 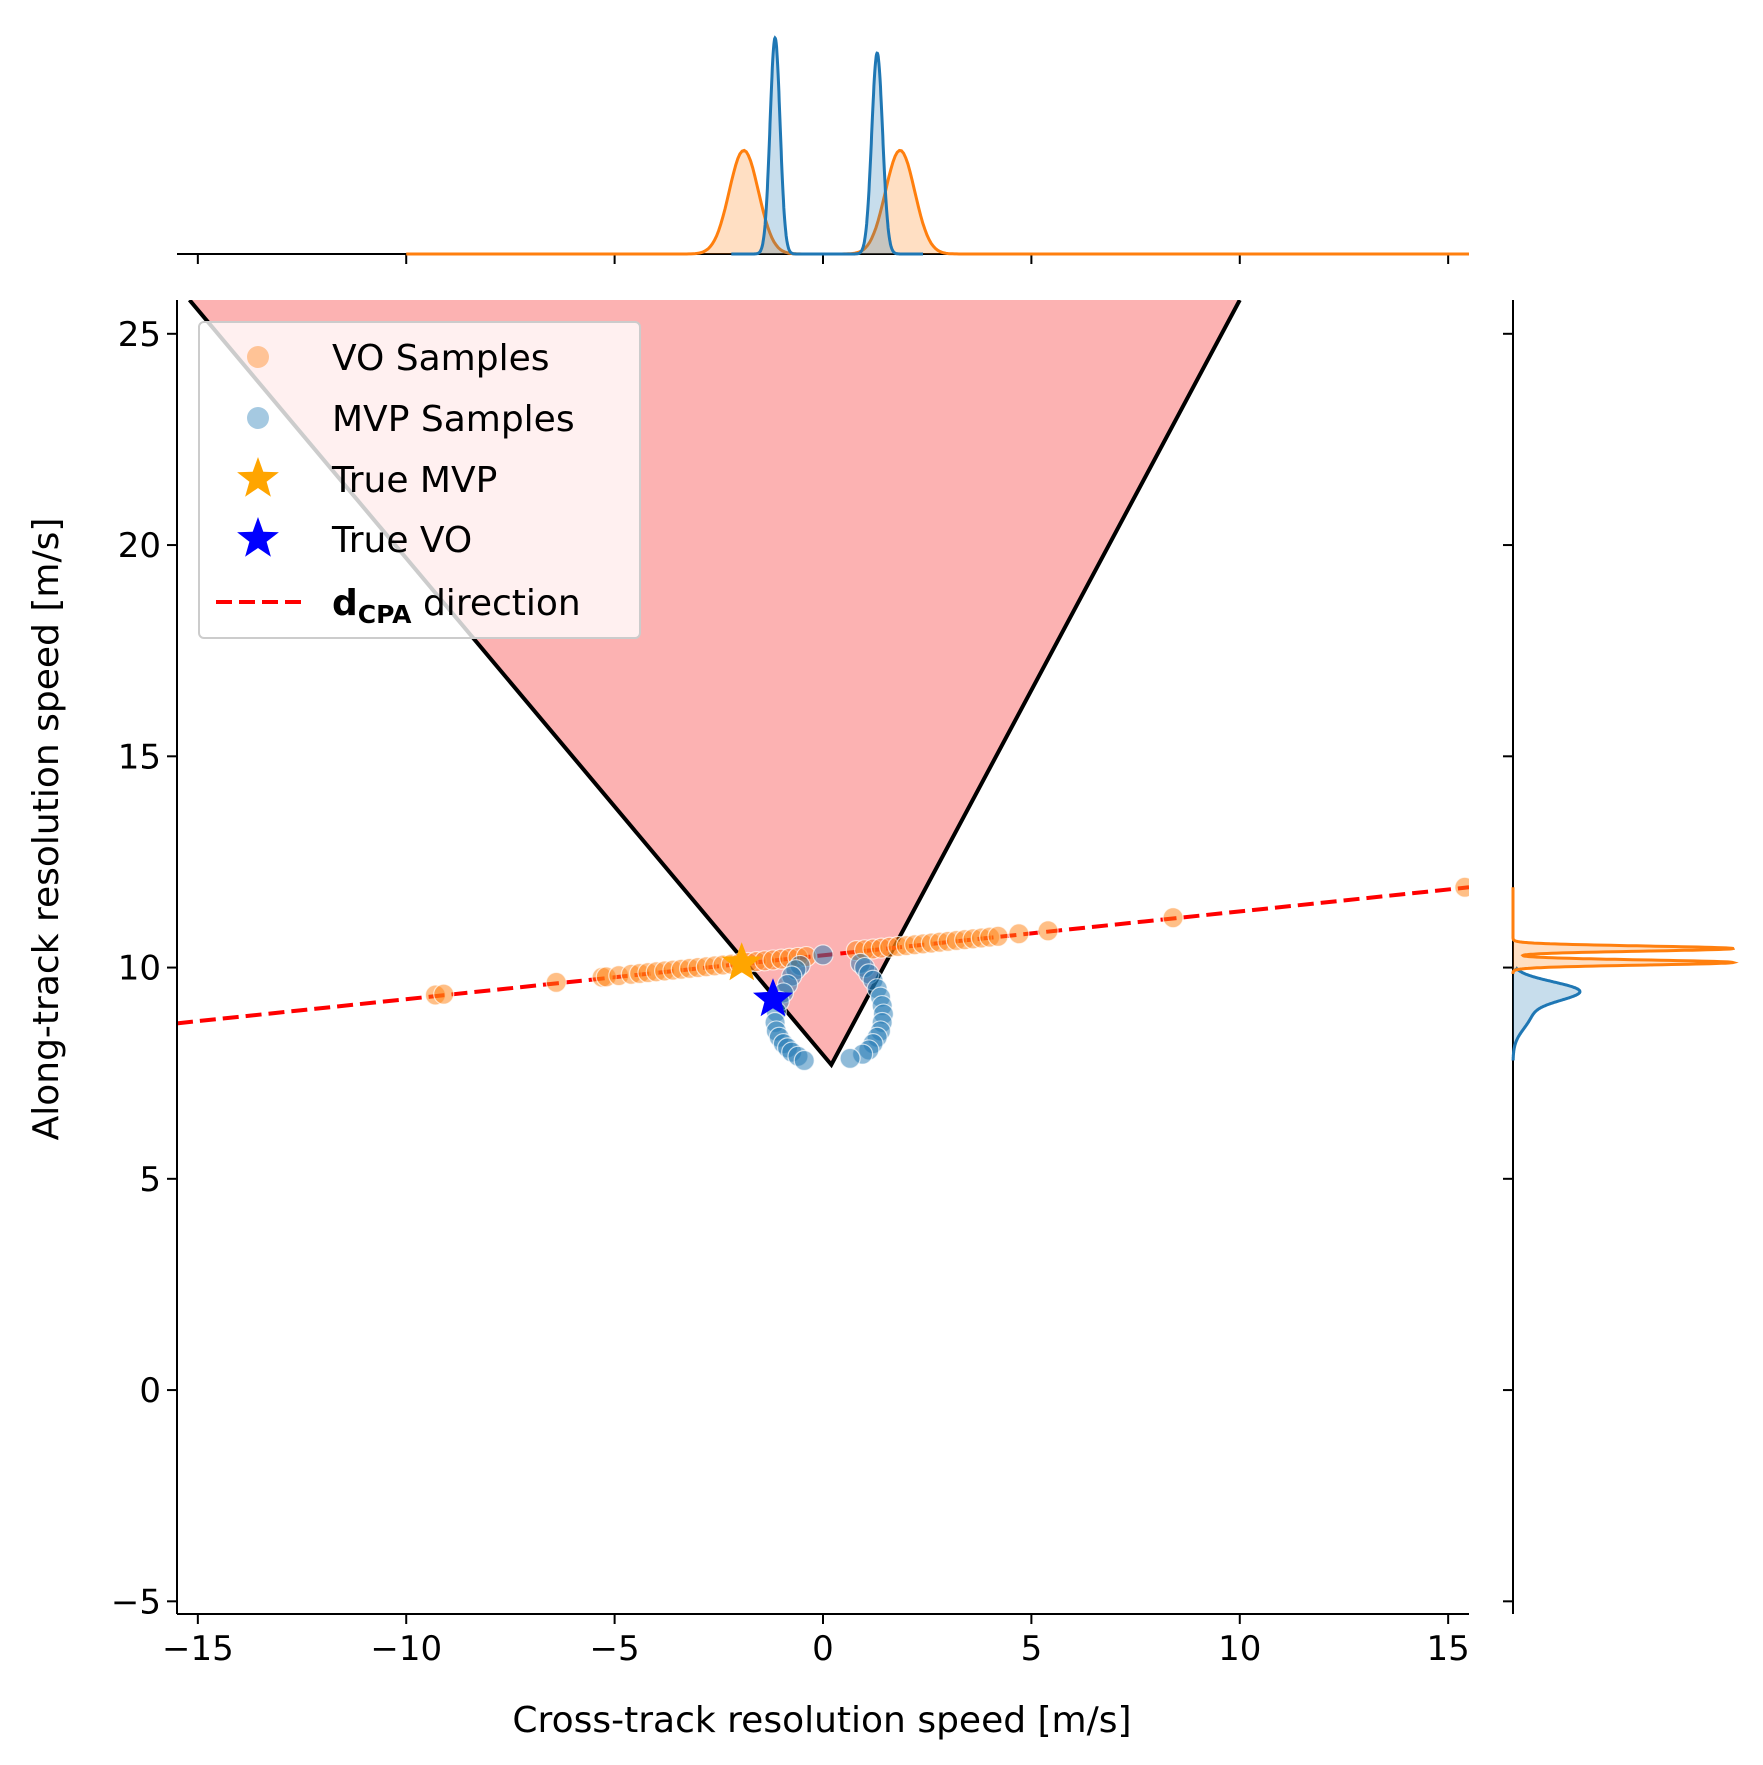 What do you see at coordinates (139, 335) in the screenshot?
I see `y-tick-label: 25` at bounding box center [139, 335].